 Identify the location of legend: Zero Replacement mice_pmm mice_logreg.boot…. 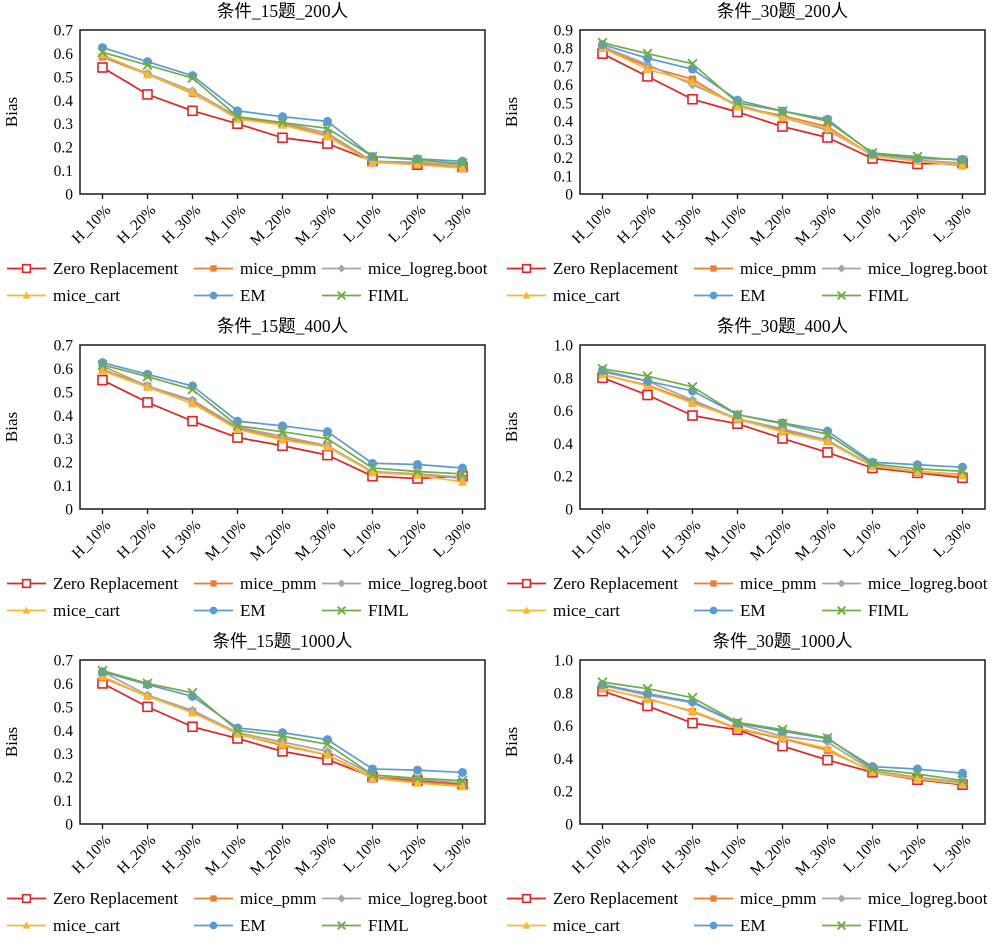
(750, 912).